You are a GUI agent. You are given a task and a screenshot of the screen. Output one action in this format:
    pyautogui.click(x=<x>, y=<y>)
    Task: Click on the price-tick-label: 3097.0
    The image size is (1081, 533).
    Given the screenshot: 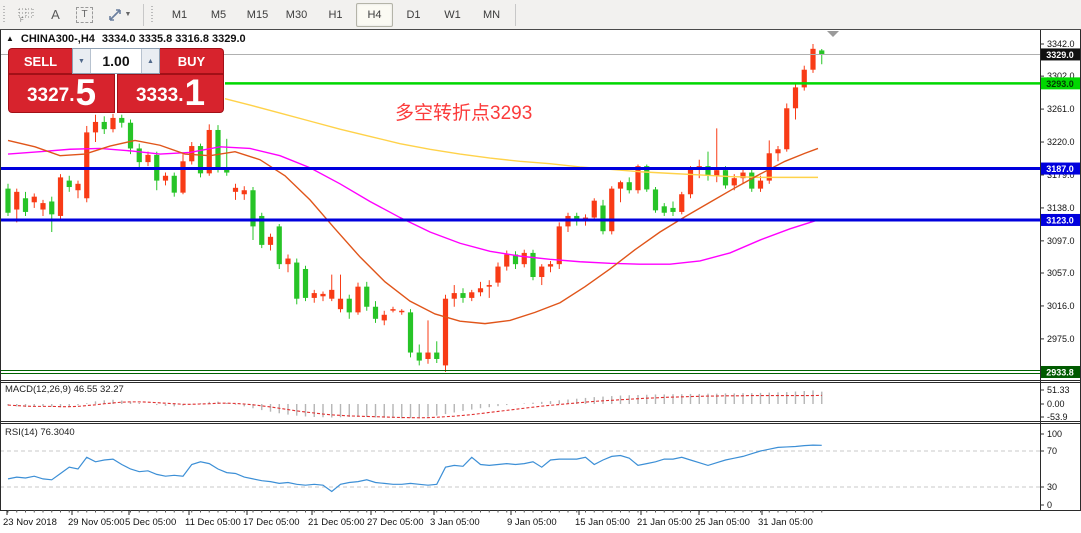 What is the action you would take?
    pyautogui.click(x=1061, y=241)
    